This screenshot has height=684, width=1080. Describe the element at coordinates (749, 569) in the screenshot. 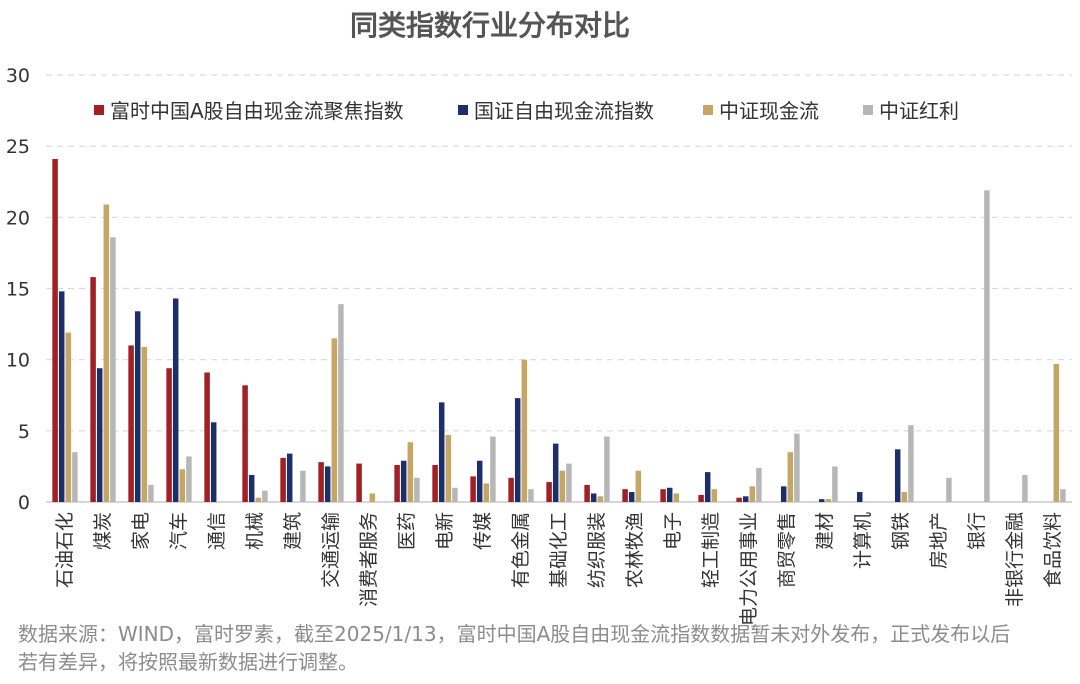

I see `x-tick-label: 电力公用事业` at that location.